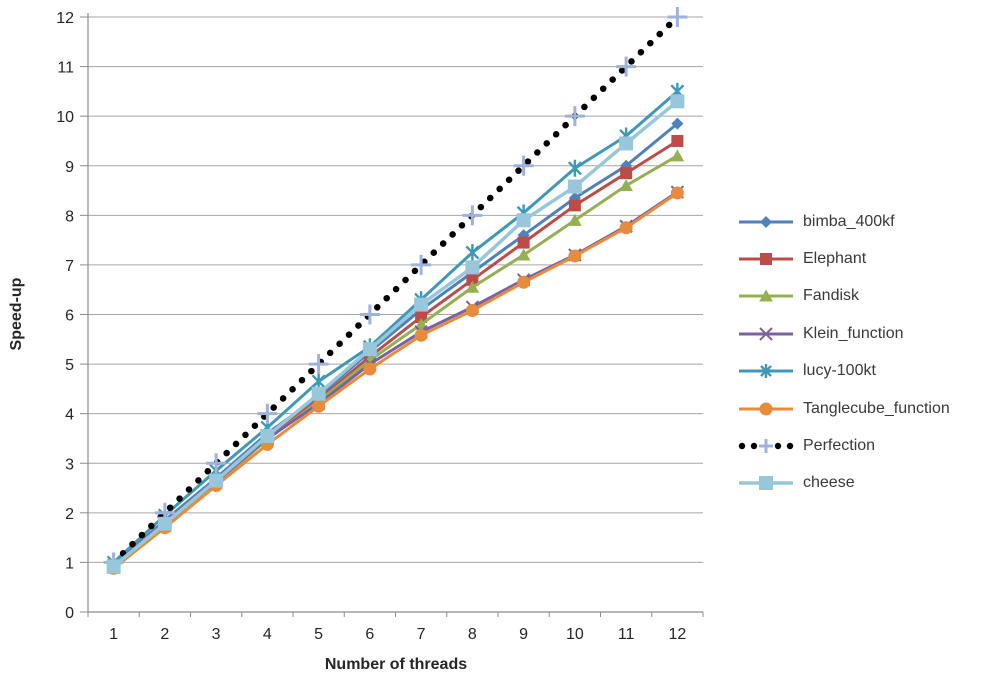 This screenshot has height=696, width=989. What do you see at coordinates (65, 18) in the screenshot?
I see `y-tick-label: 12` at bounding box center [65, 18].